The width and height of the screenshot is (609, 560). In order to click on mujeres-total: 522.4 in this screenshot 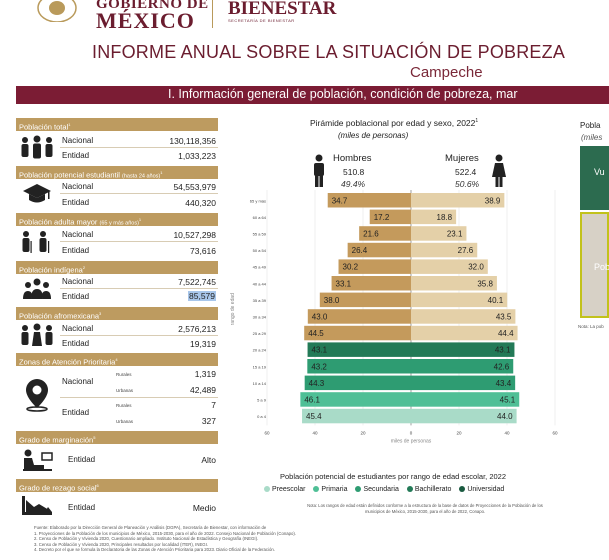, I will do `click(466, 172)`.